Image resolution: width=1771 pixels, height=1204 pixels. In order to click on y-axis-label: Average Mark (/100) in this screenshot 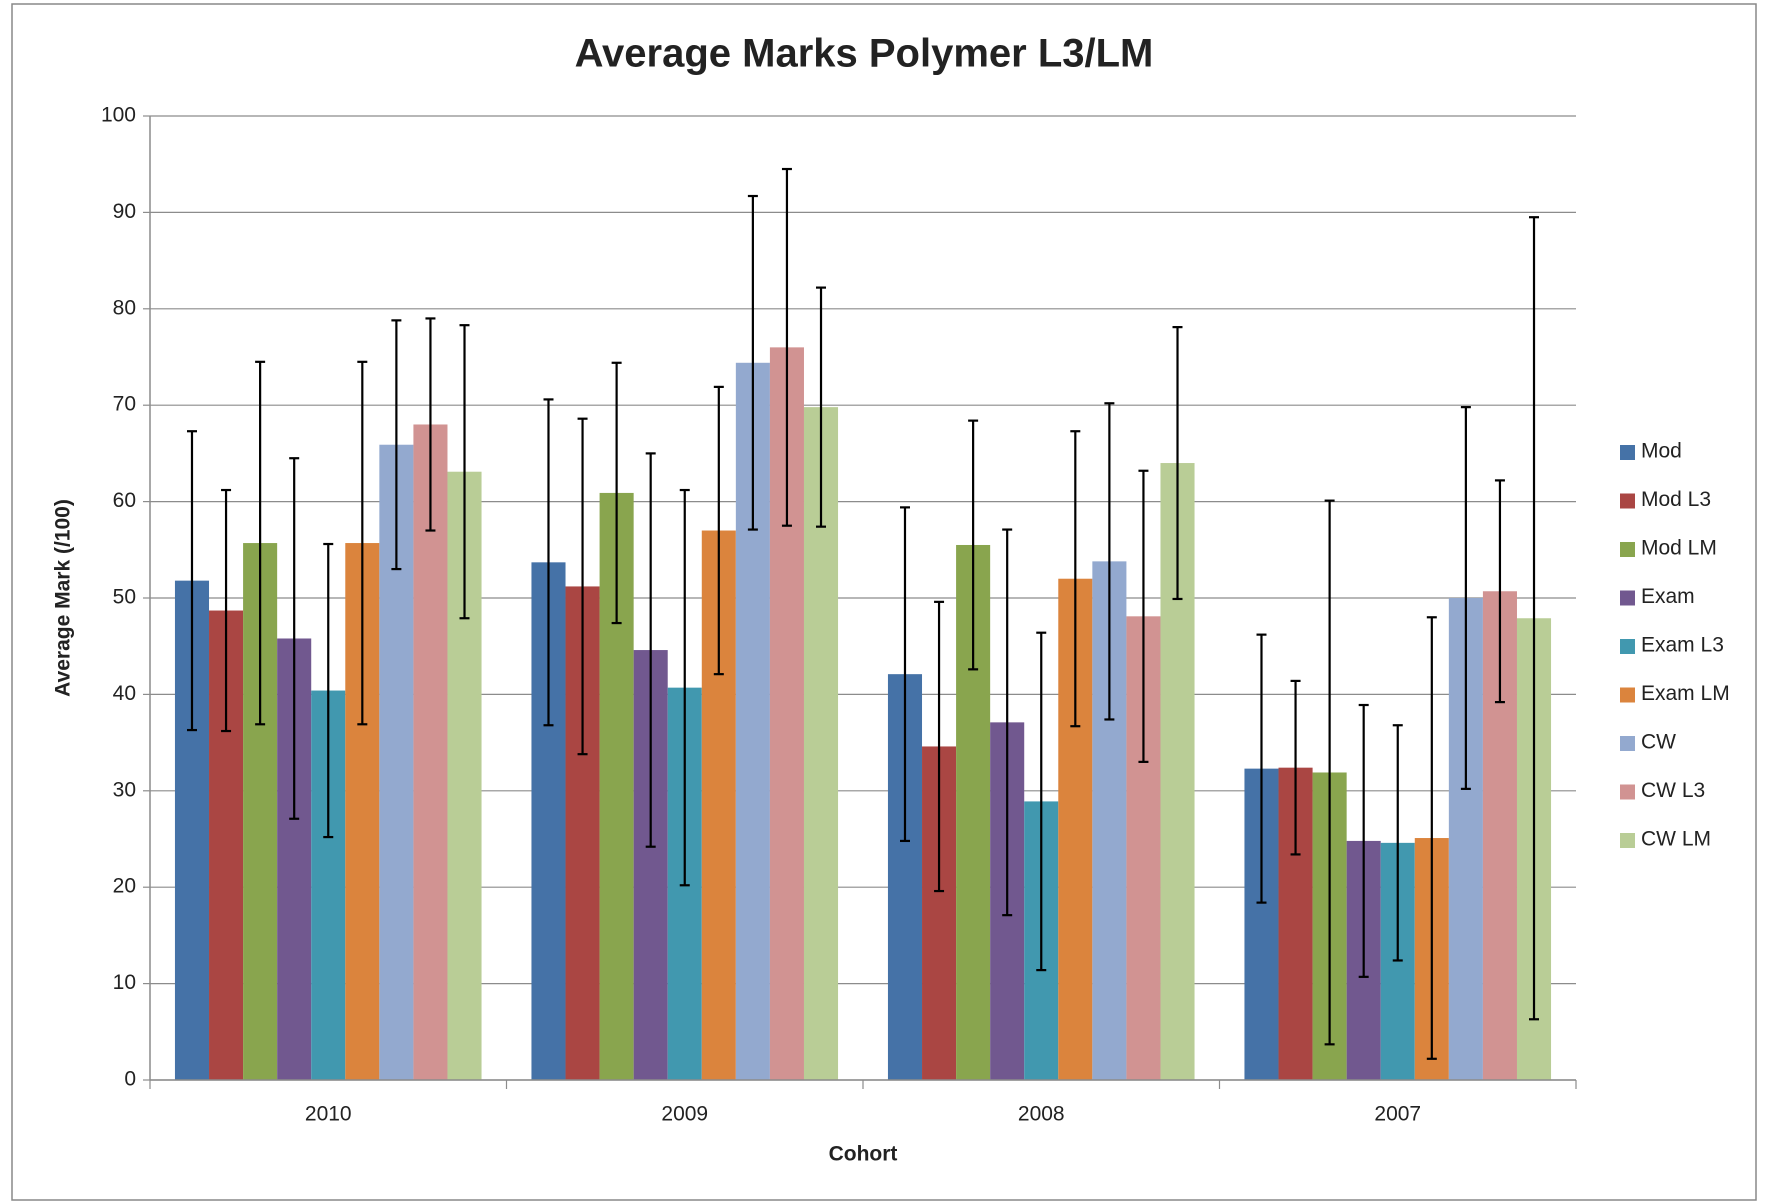, I will do `click(63, 598)`.